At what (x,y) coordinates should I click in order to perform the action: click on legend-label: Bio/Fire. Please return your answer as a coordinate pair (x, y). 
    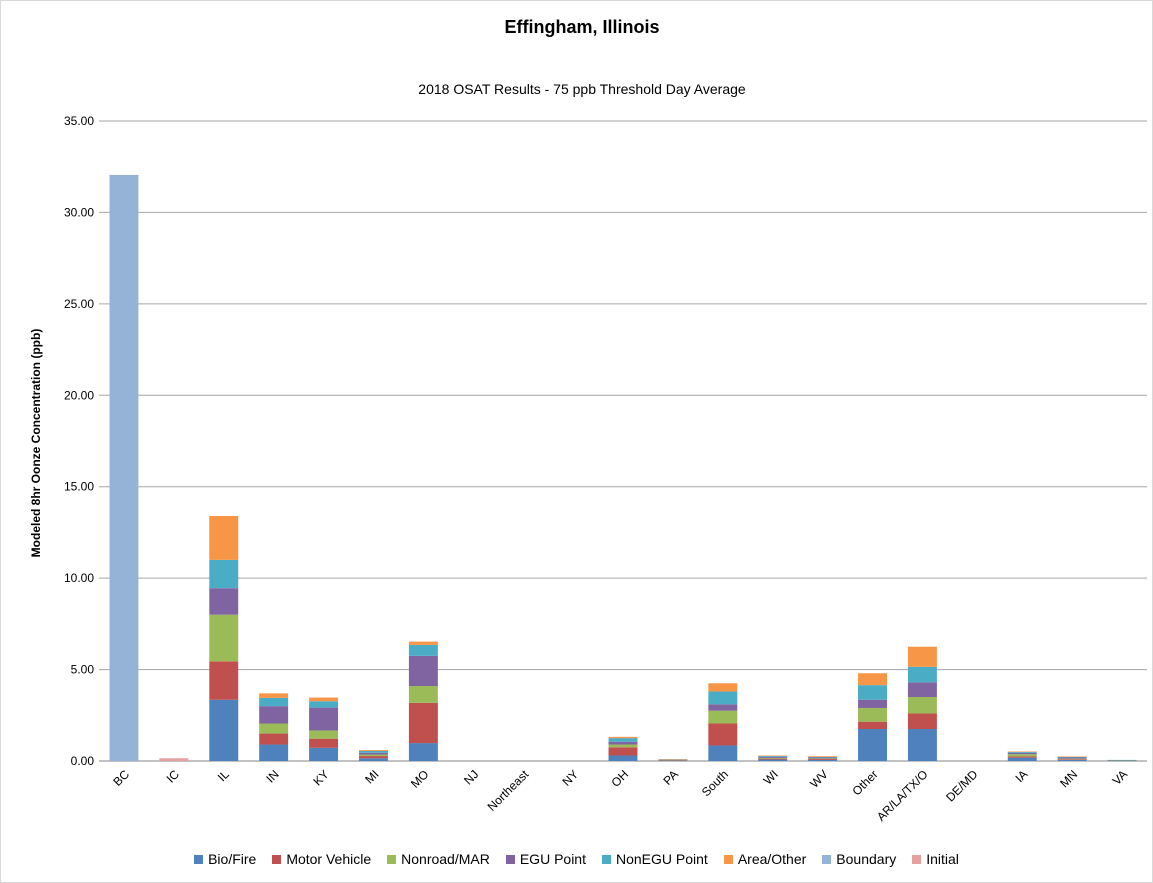
    Looking at the image, I should click on (232, 859).